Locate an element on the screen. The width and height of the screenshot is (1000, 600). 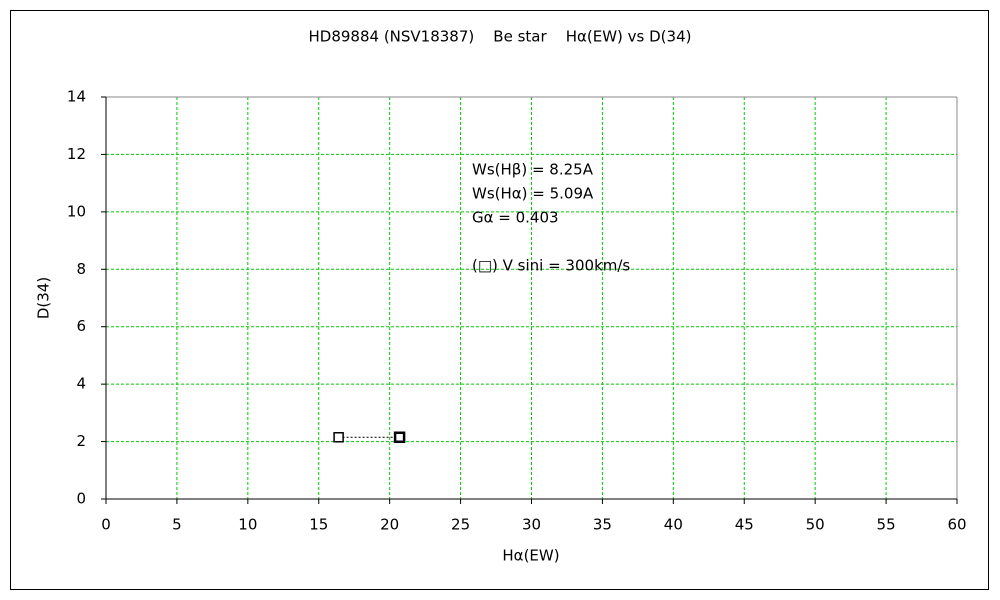
x-tick-label: 10 is located at coordinates (247, 525).